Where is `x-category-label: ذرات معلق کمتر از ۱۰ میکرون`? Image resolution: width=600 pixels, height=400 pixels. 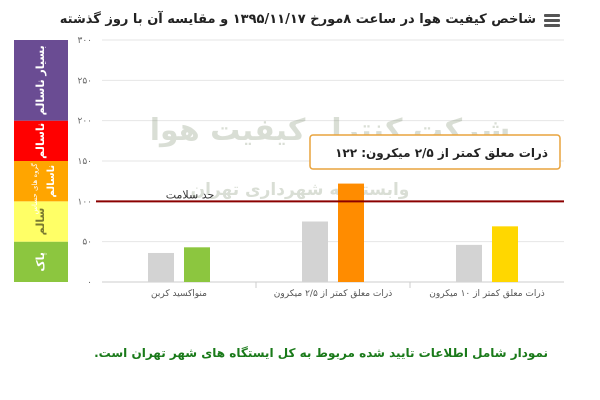
x-category-label: ذرات معلق کمتر از ۱۰ میکرون is located at coordinates (486, 294).